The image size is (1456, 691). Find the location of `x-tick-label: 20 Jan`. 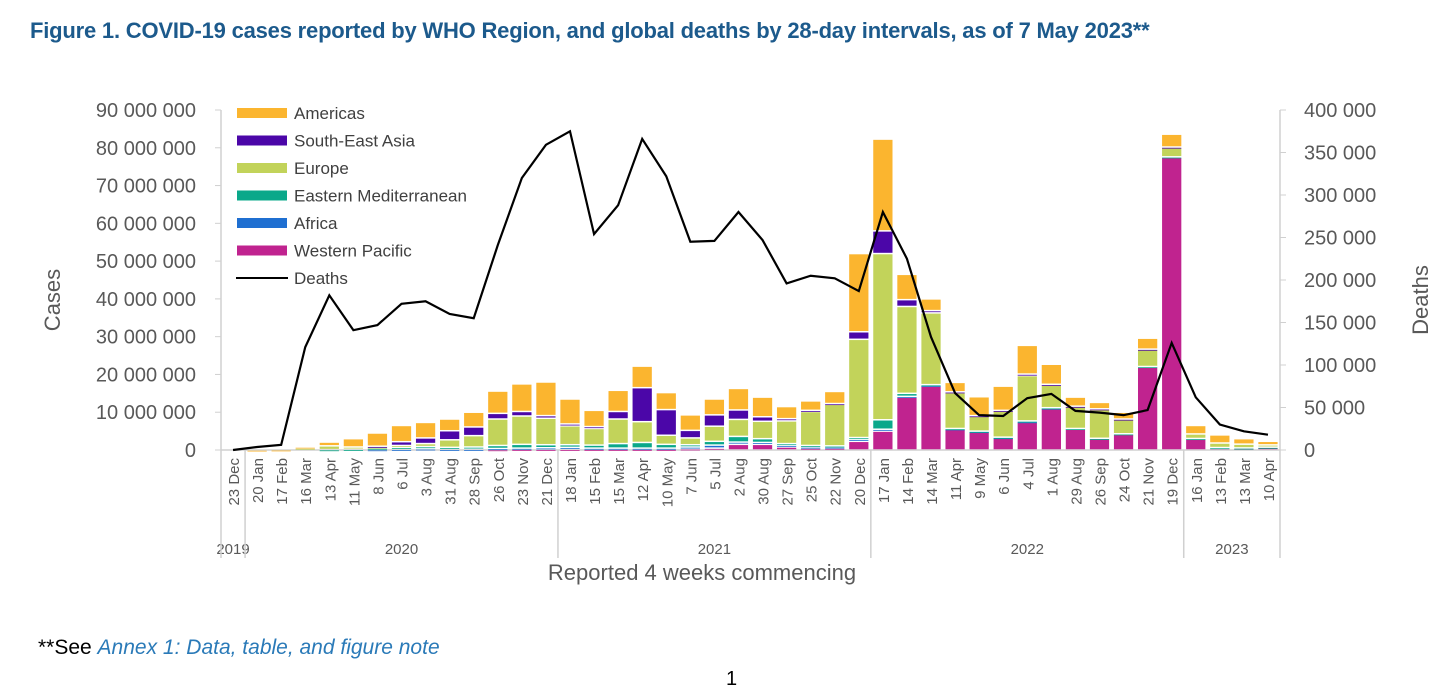

x-tick-label: 20 Jan is located at coordinates (258, 480).